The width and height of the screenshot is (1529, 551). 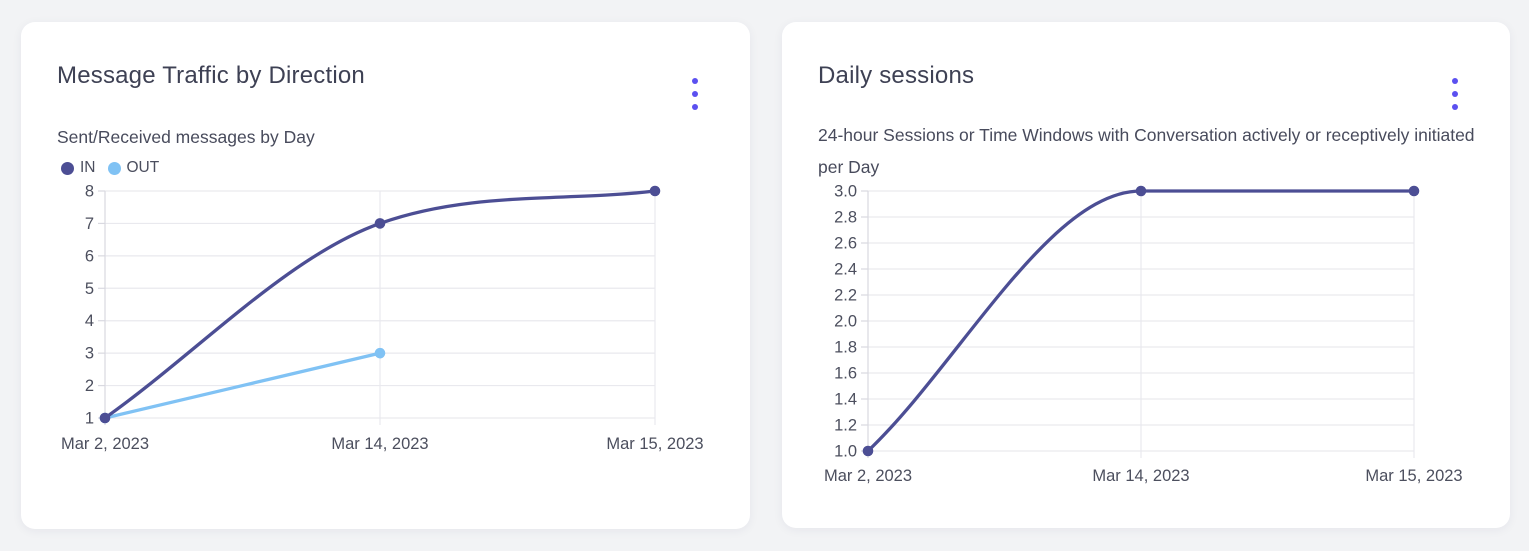 I want to click on legend-item-out: OUT, so click(x=133, y=168).